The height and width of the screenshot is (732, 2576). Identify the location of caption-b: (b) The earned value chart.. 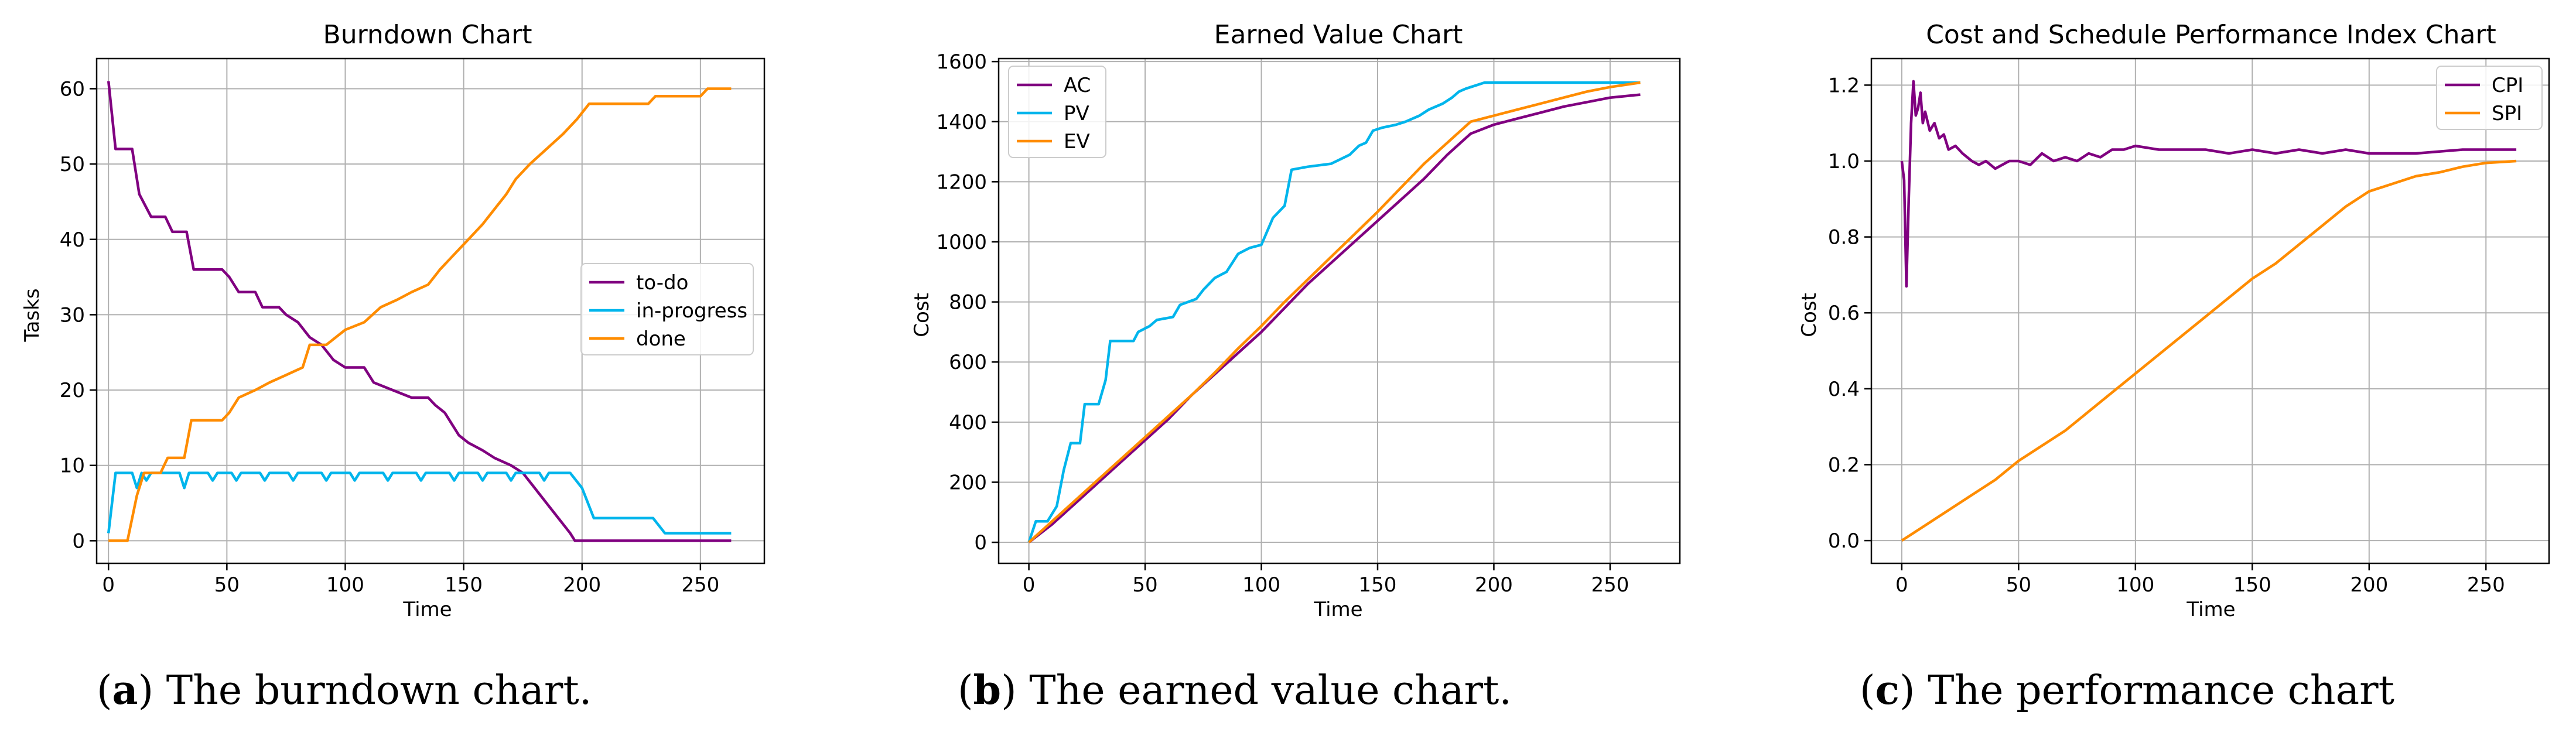
(1235, 690).